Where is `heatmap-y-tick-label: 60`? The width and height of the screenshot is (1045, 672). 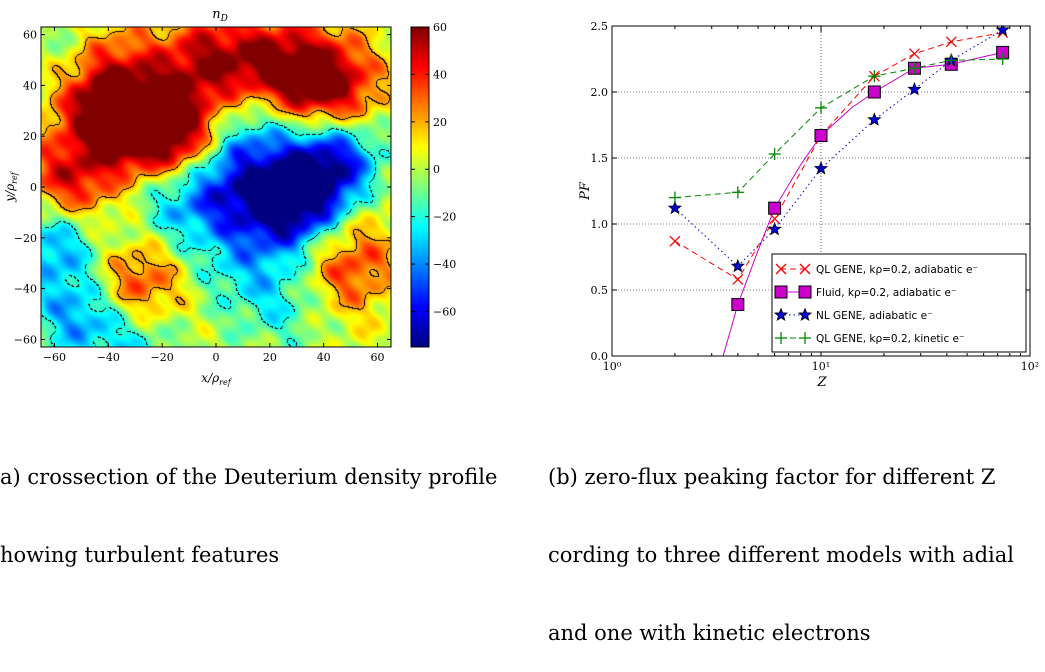
heatmap-y-tick-label: 60 is located at coordinates (30, 35).